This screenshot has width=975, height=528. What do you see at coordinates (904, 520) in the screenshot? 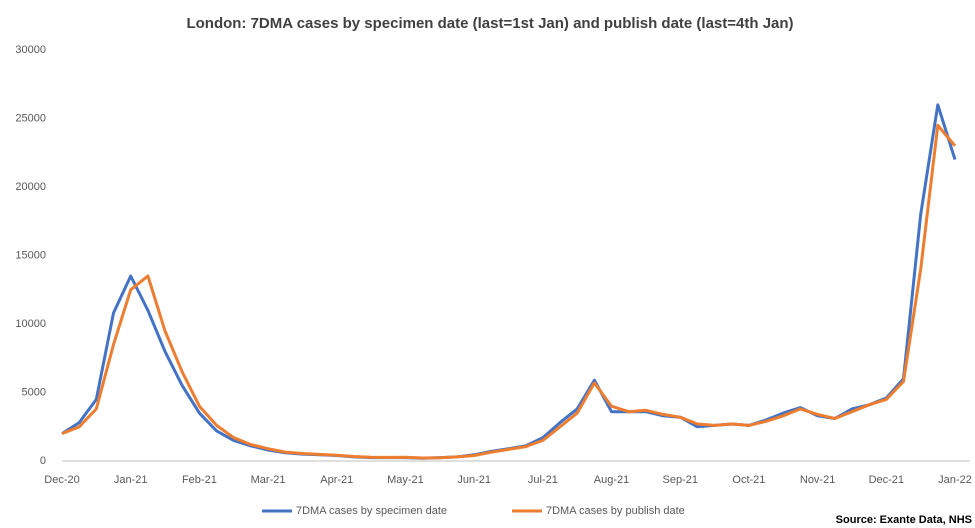
I see `source: Source: Exante Data, NHS` at bounding box center [904, 520].